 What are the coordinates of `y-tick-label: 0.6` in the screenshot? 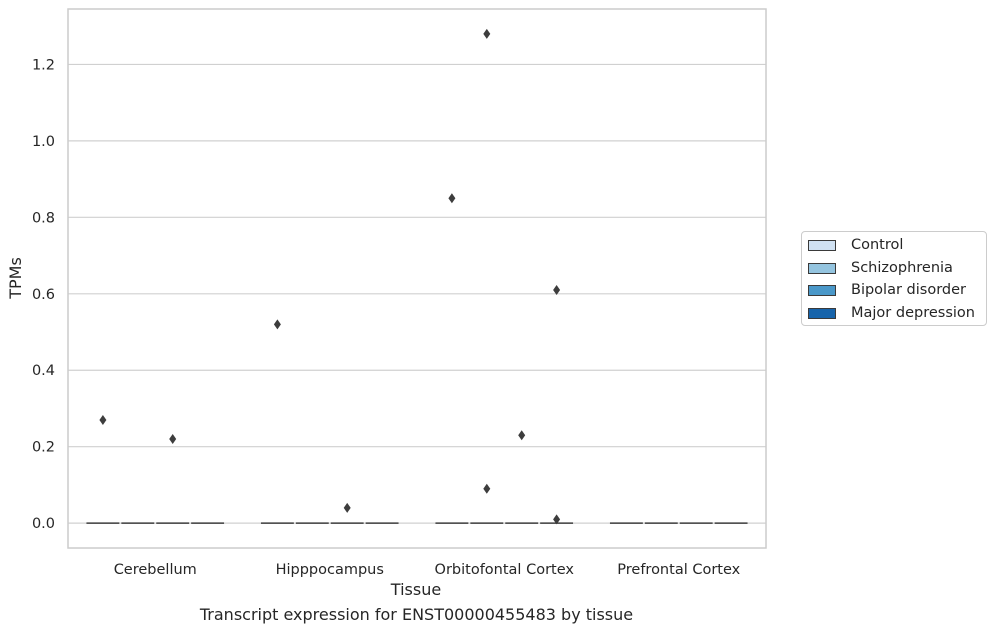 It's located at (43, 295).